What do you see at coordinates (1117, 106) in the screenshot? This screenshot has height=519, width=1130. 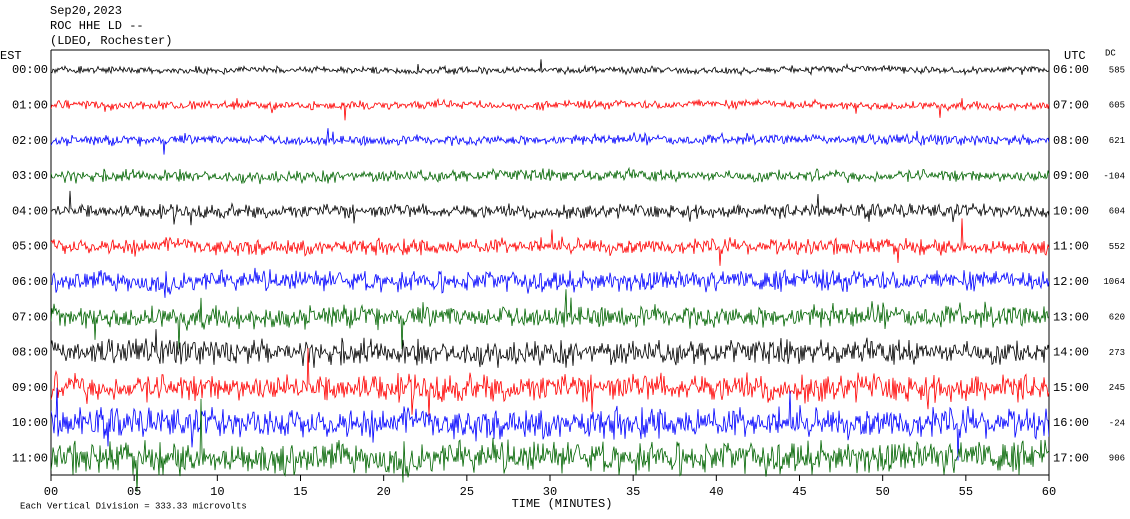 I see `dc-value: 605` at bounding box center [1117, 106].